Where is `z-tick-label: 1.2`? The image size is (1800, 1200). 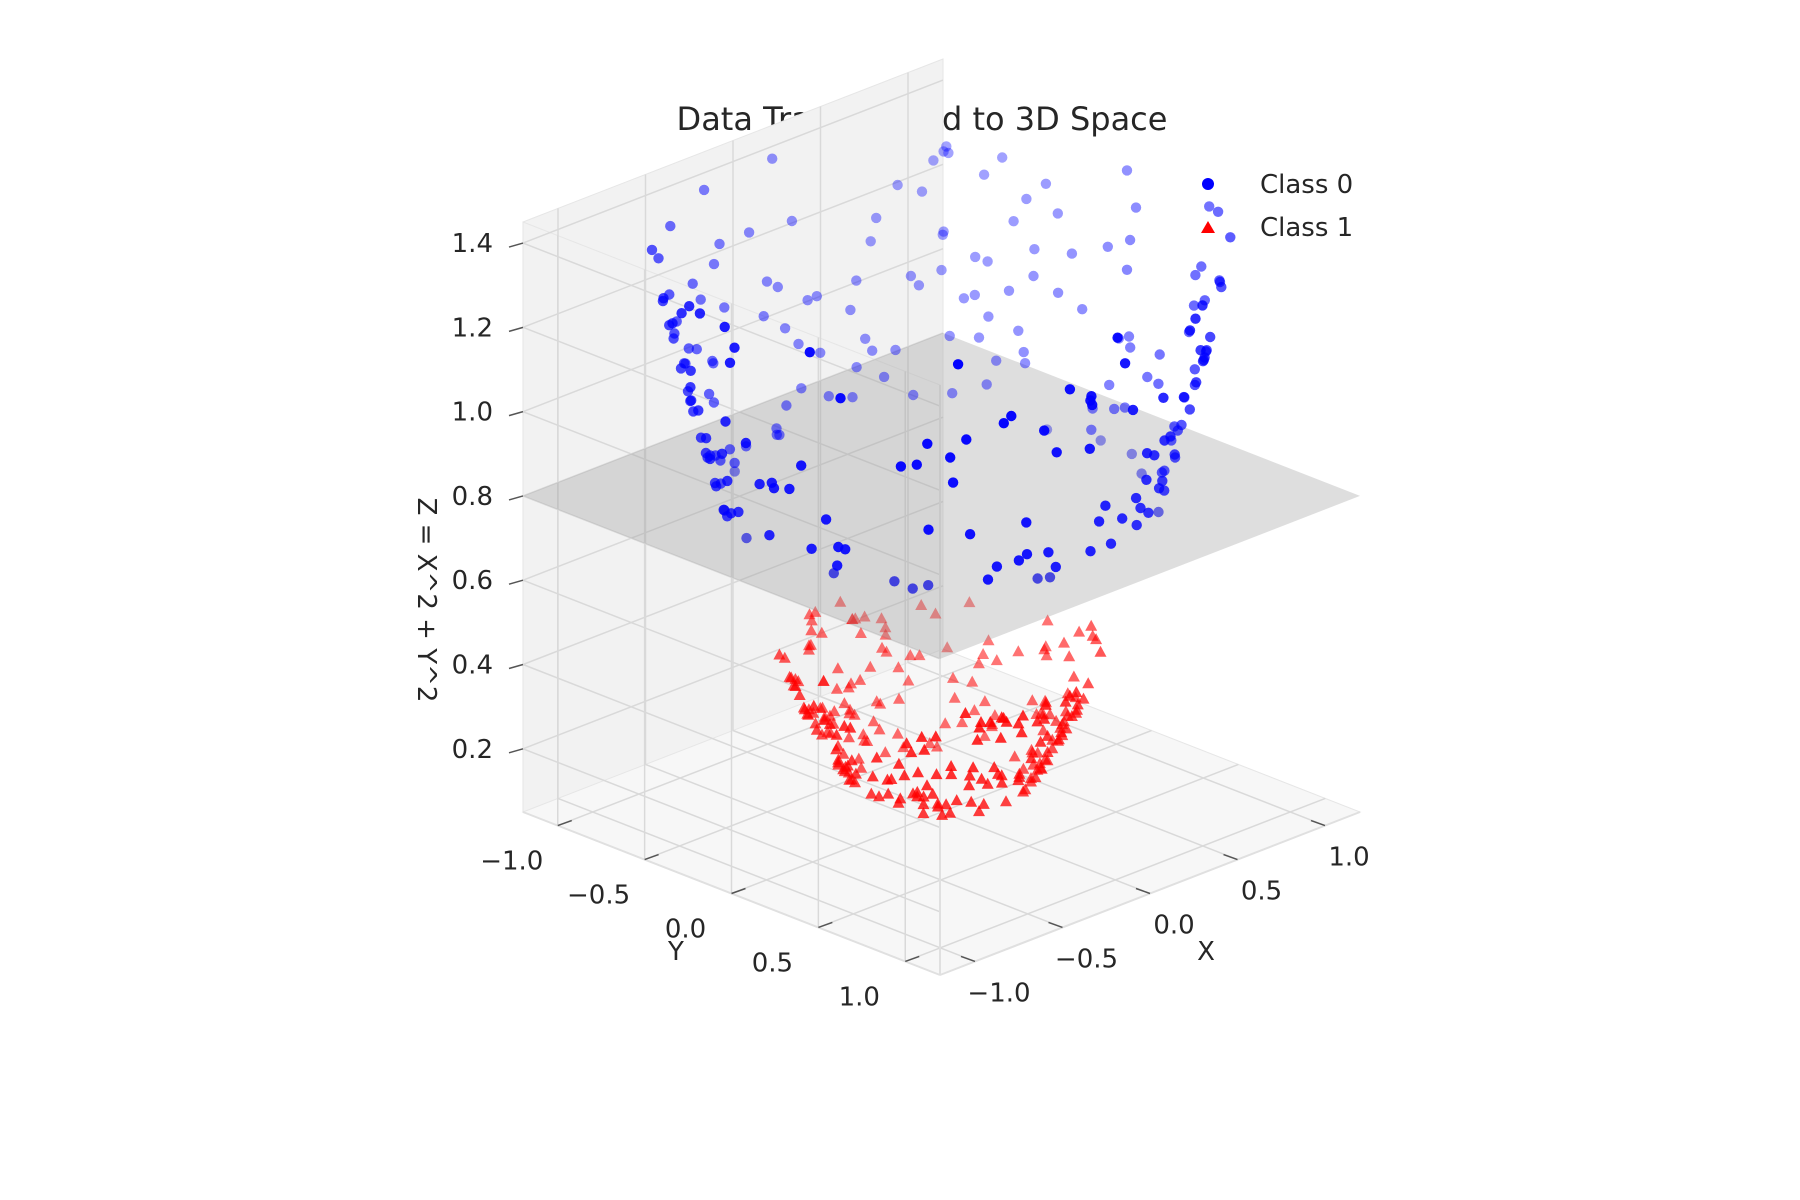 z-tick-label: 1.2 is located at coordinates (472, 328).